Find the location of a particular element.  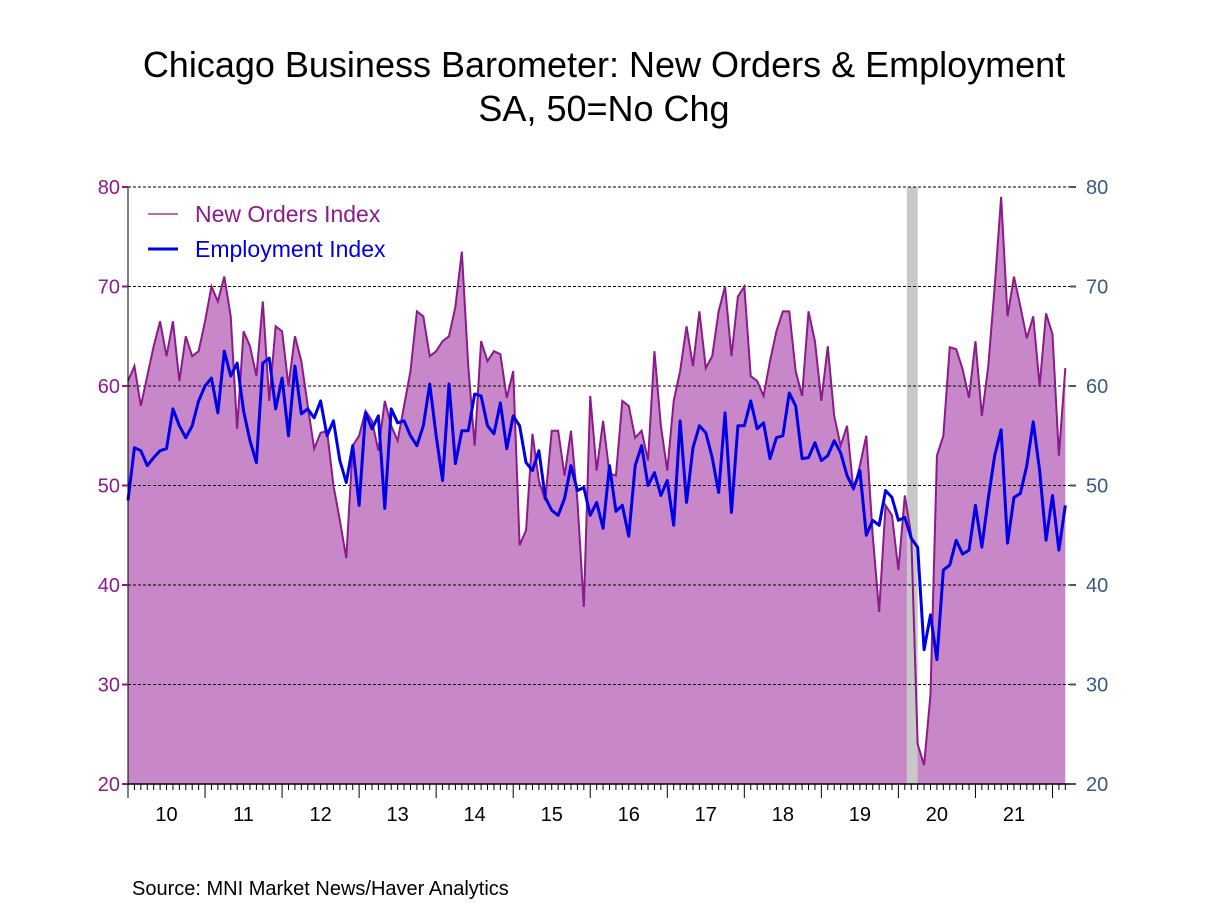

source-note: Source: MNI Market News/Haver Analytics is located at coordinates (320, 889).